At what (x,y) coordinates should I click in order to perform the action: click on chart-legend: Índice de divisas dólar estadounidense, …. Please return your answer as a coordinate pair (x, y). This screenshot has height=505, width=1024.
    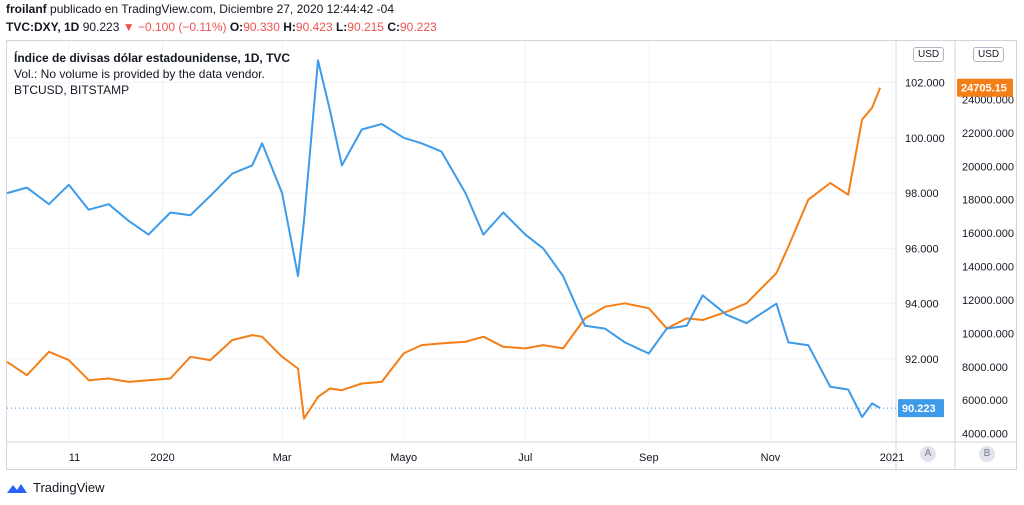
    Looking at the image, I should click on (152, 74).